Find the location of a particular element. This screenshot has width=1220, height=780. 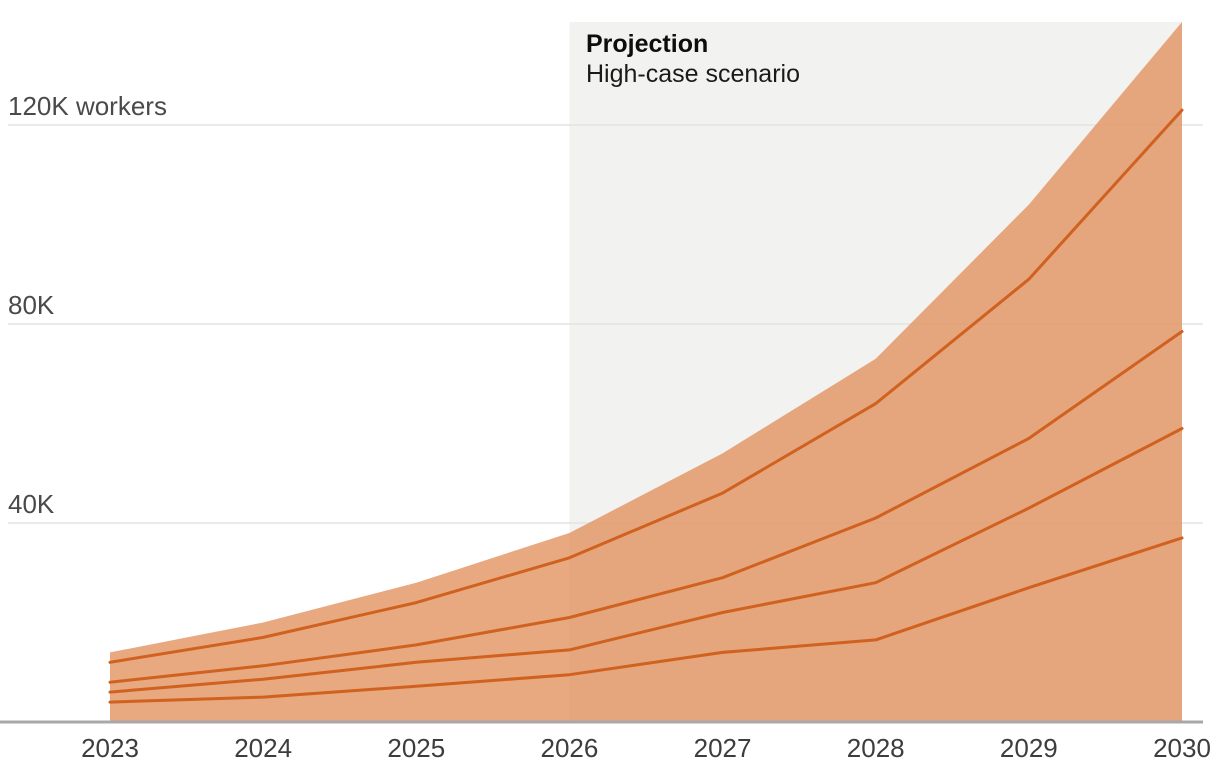

y-tick-label: 120K workers is located at coordinates (87, 106).